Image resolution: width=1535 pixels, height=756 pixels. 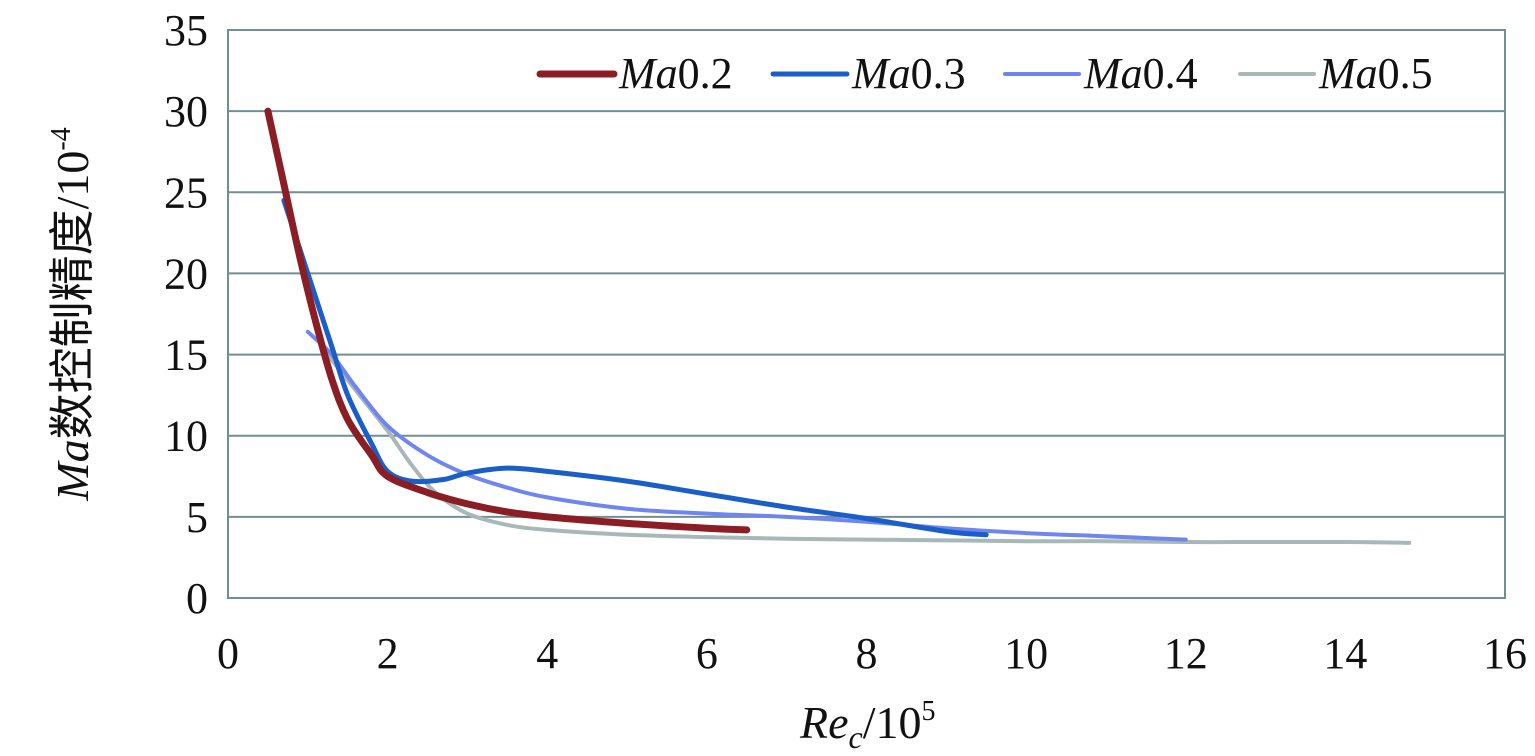 What do you see at coordinates (186, 111) in the screenshot?
I see `y-tick-30: 30` at bounding box center [186, 111].